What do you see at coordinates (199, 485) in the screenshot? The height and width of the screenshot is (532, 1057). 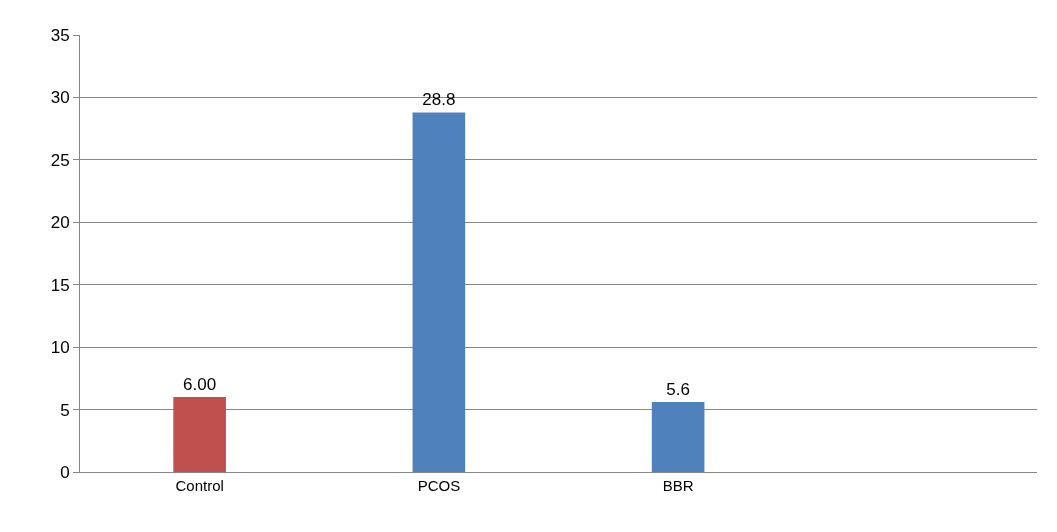 I see `x-tick-label: Control` at bounding box center [199, 485].